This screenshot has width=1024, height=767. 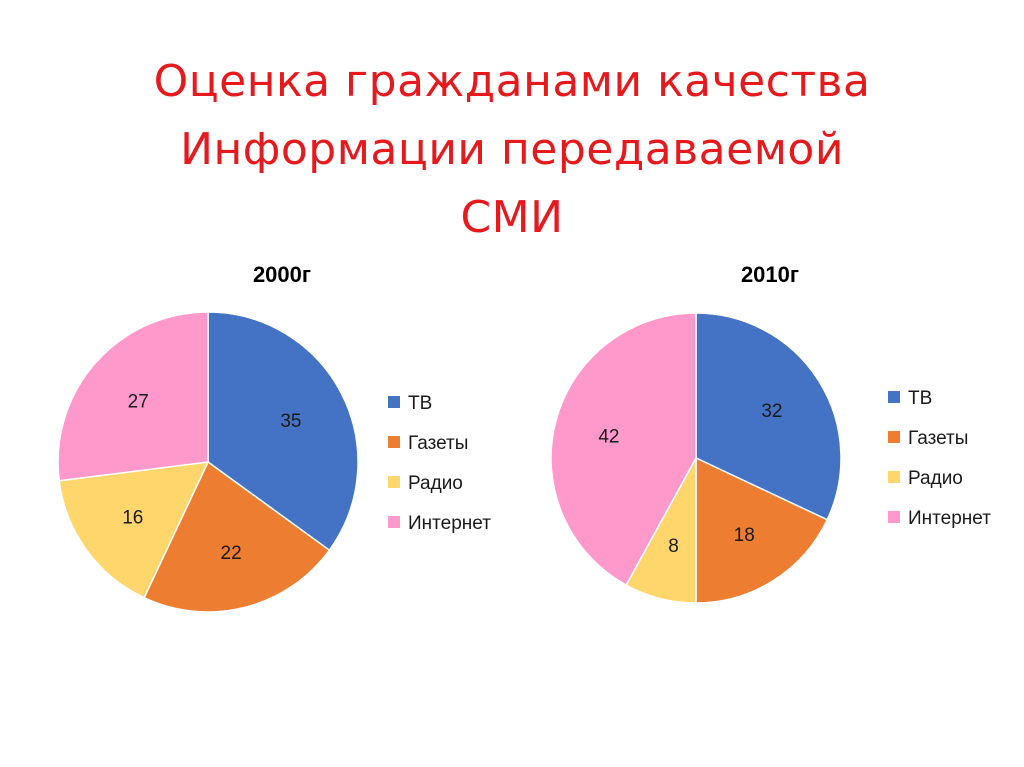 What do you see at coordinates (770, 274) in the screenshot?
I see `chart-title: 2010г` at bounding box center [770, 274].